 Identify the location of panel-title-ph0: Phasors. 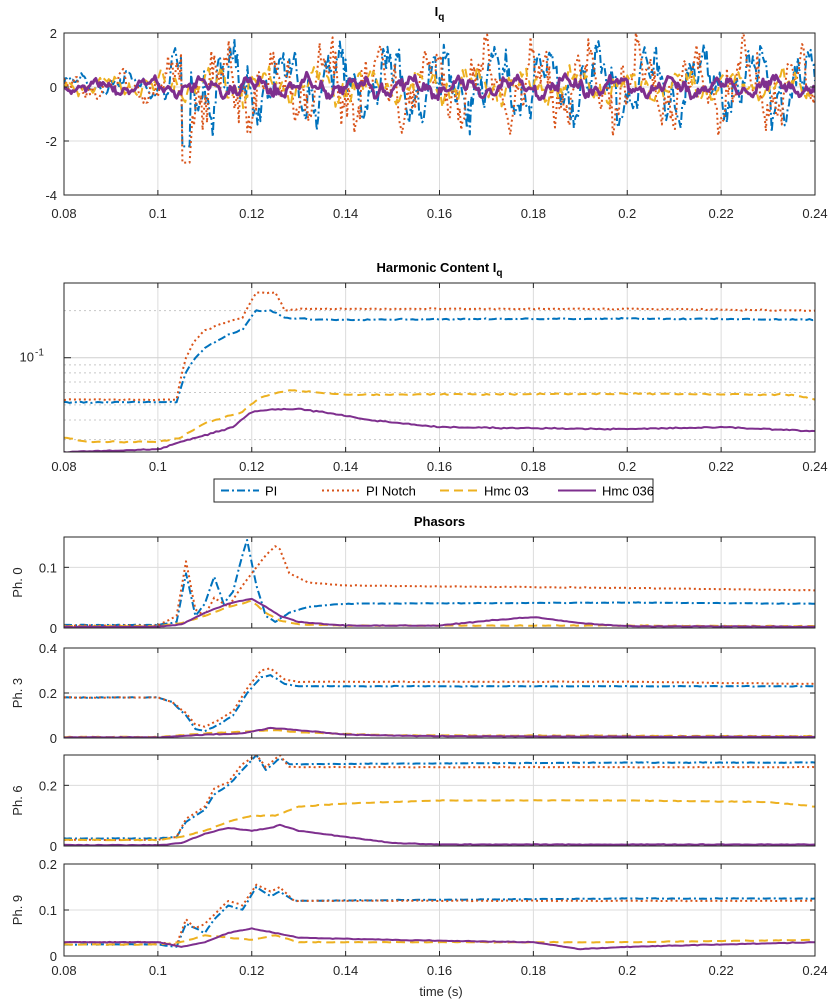
(439, 521).